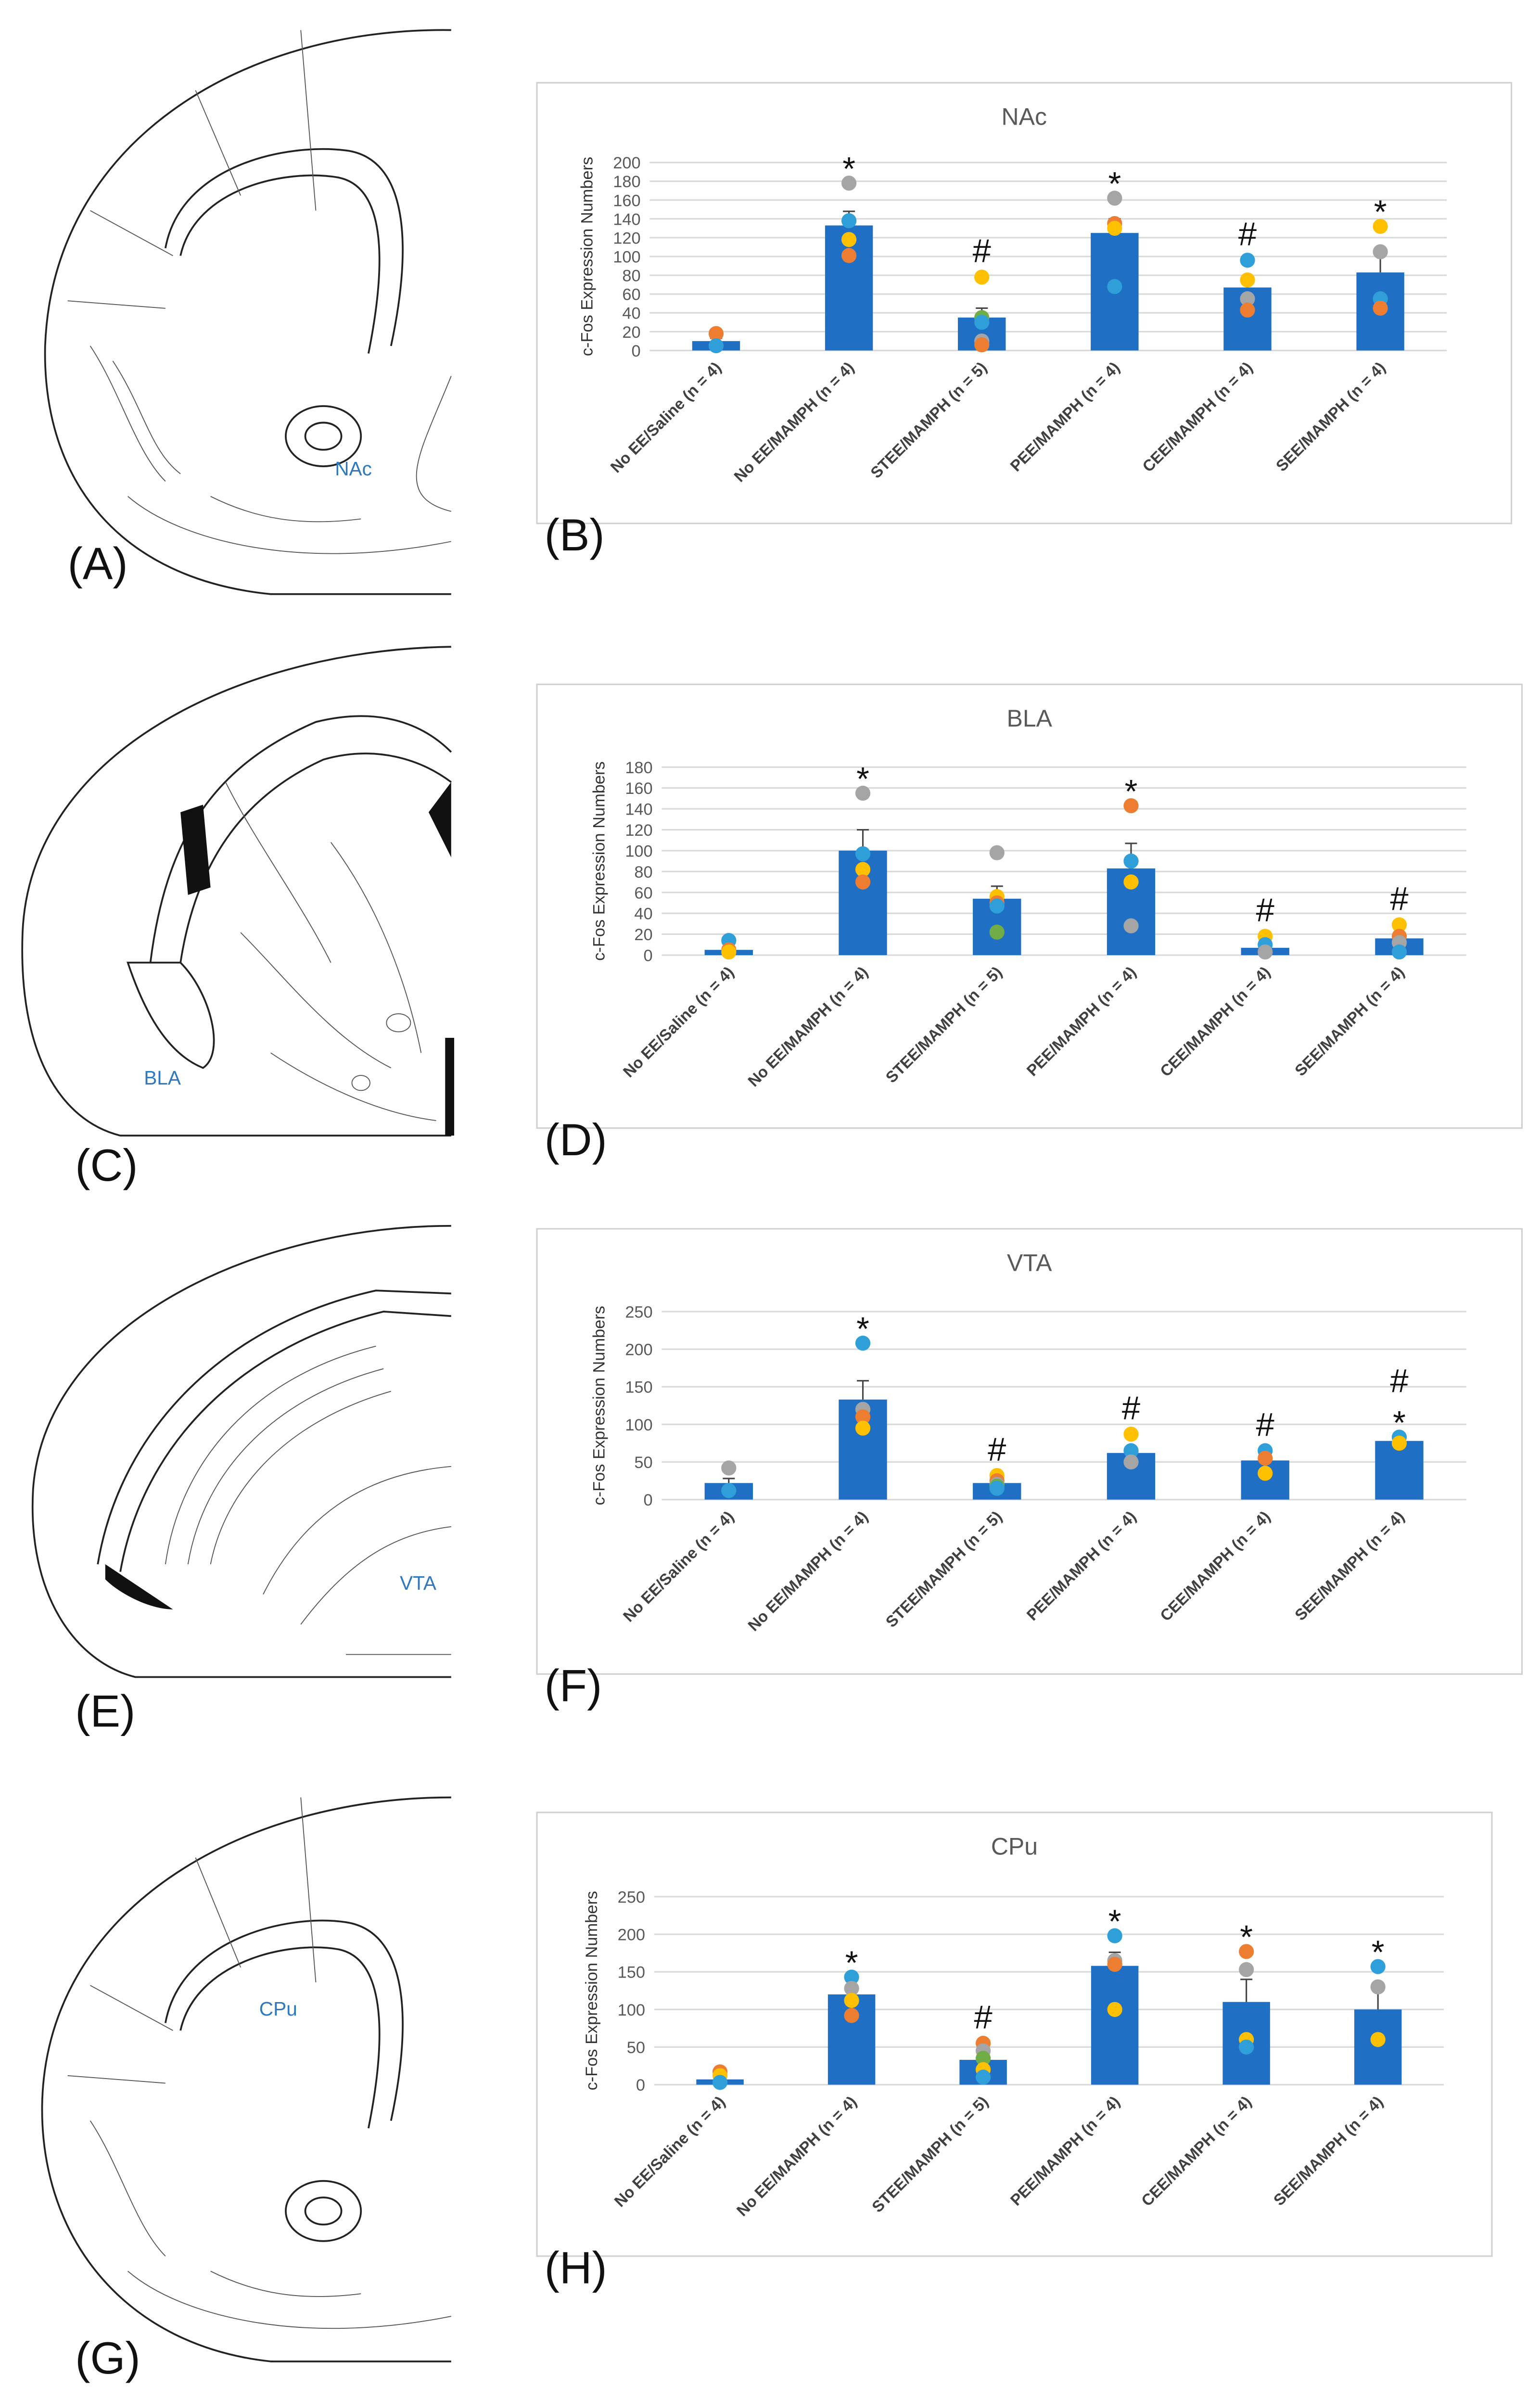 The width and height of the screenshot is (1540, 2387). What do you see at coordinates (107, 1165) in the screenshot?
I see `panel-label: (C)` at bounding box center [107, 1165].